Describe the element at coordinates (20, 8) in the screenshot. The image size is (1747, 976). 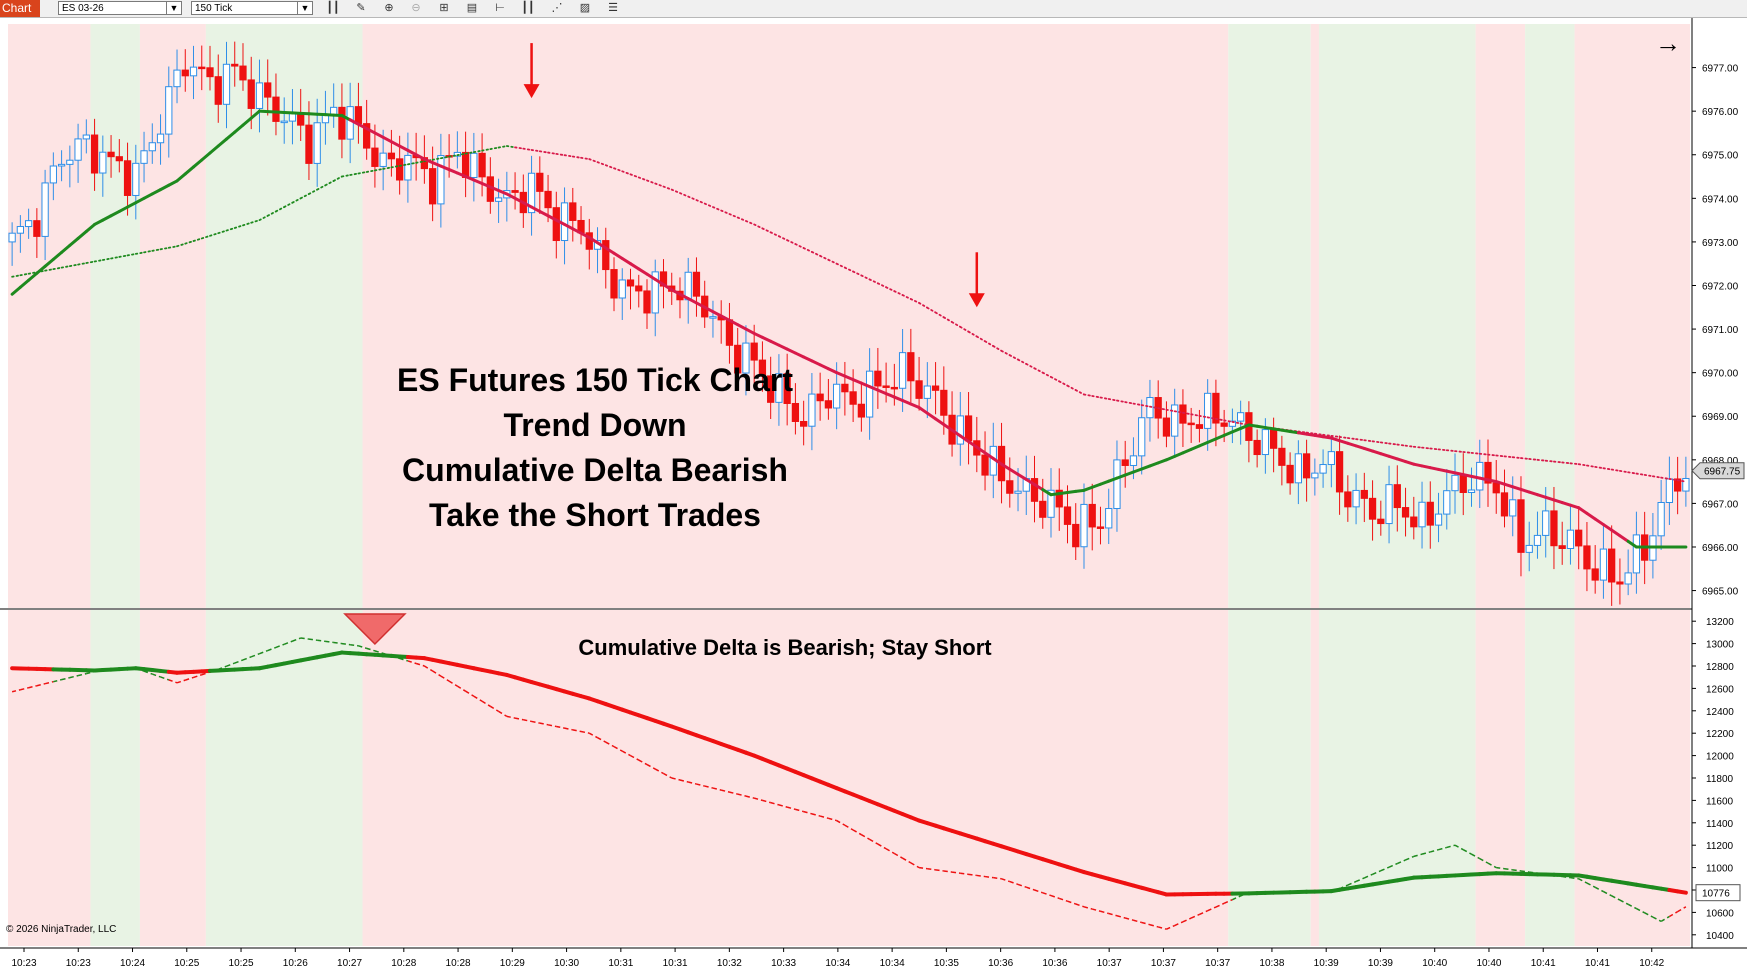
I see `chart-tab: Chart` at that location.